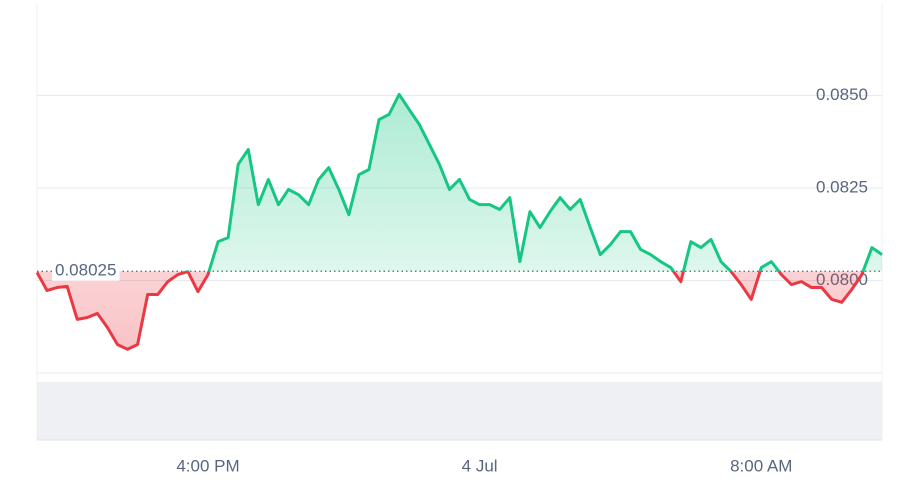  What do you see at coordinates (842, 94) in the screenshot?
I see `y-tick-label: 0.0850` at bounding box center [842, 94].